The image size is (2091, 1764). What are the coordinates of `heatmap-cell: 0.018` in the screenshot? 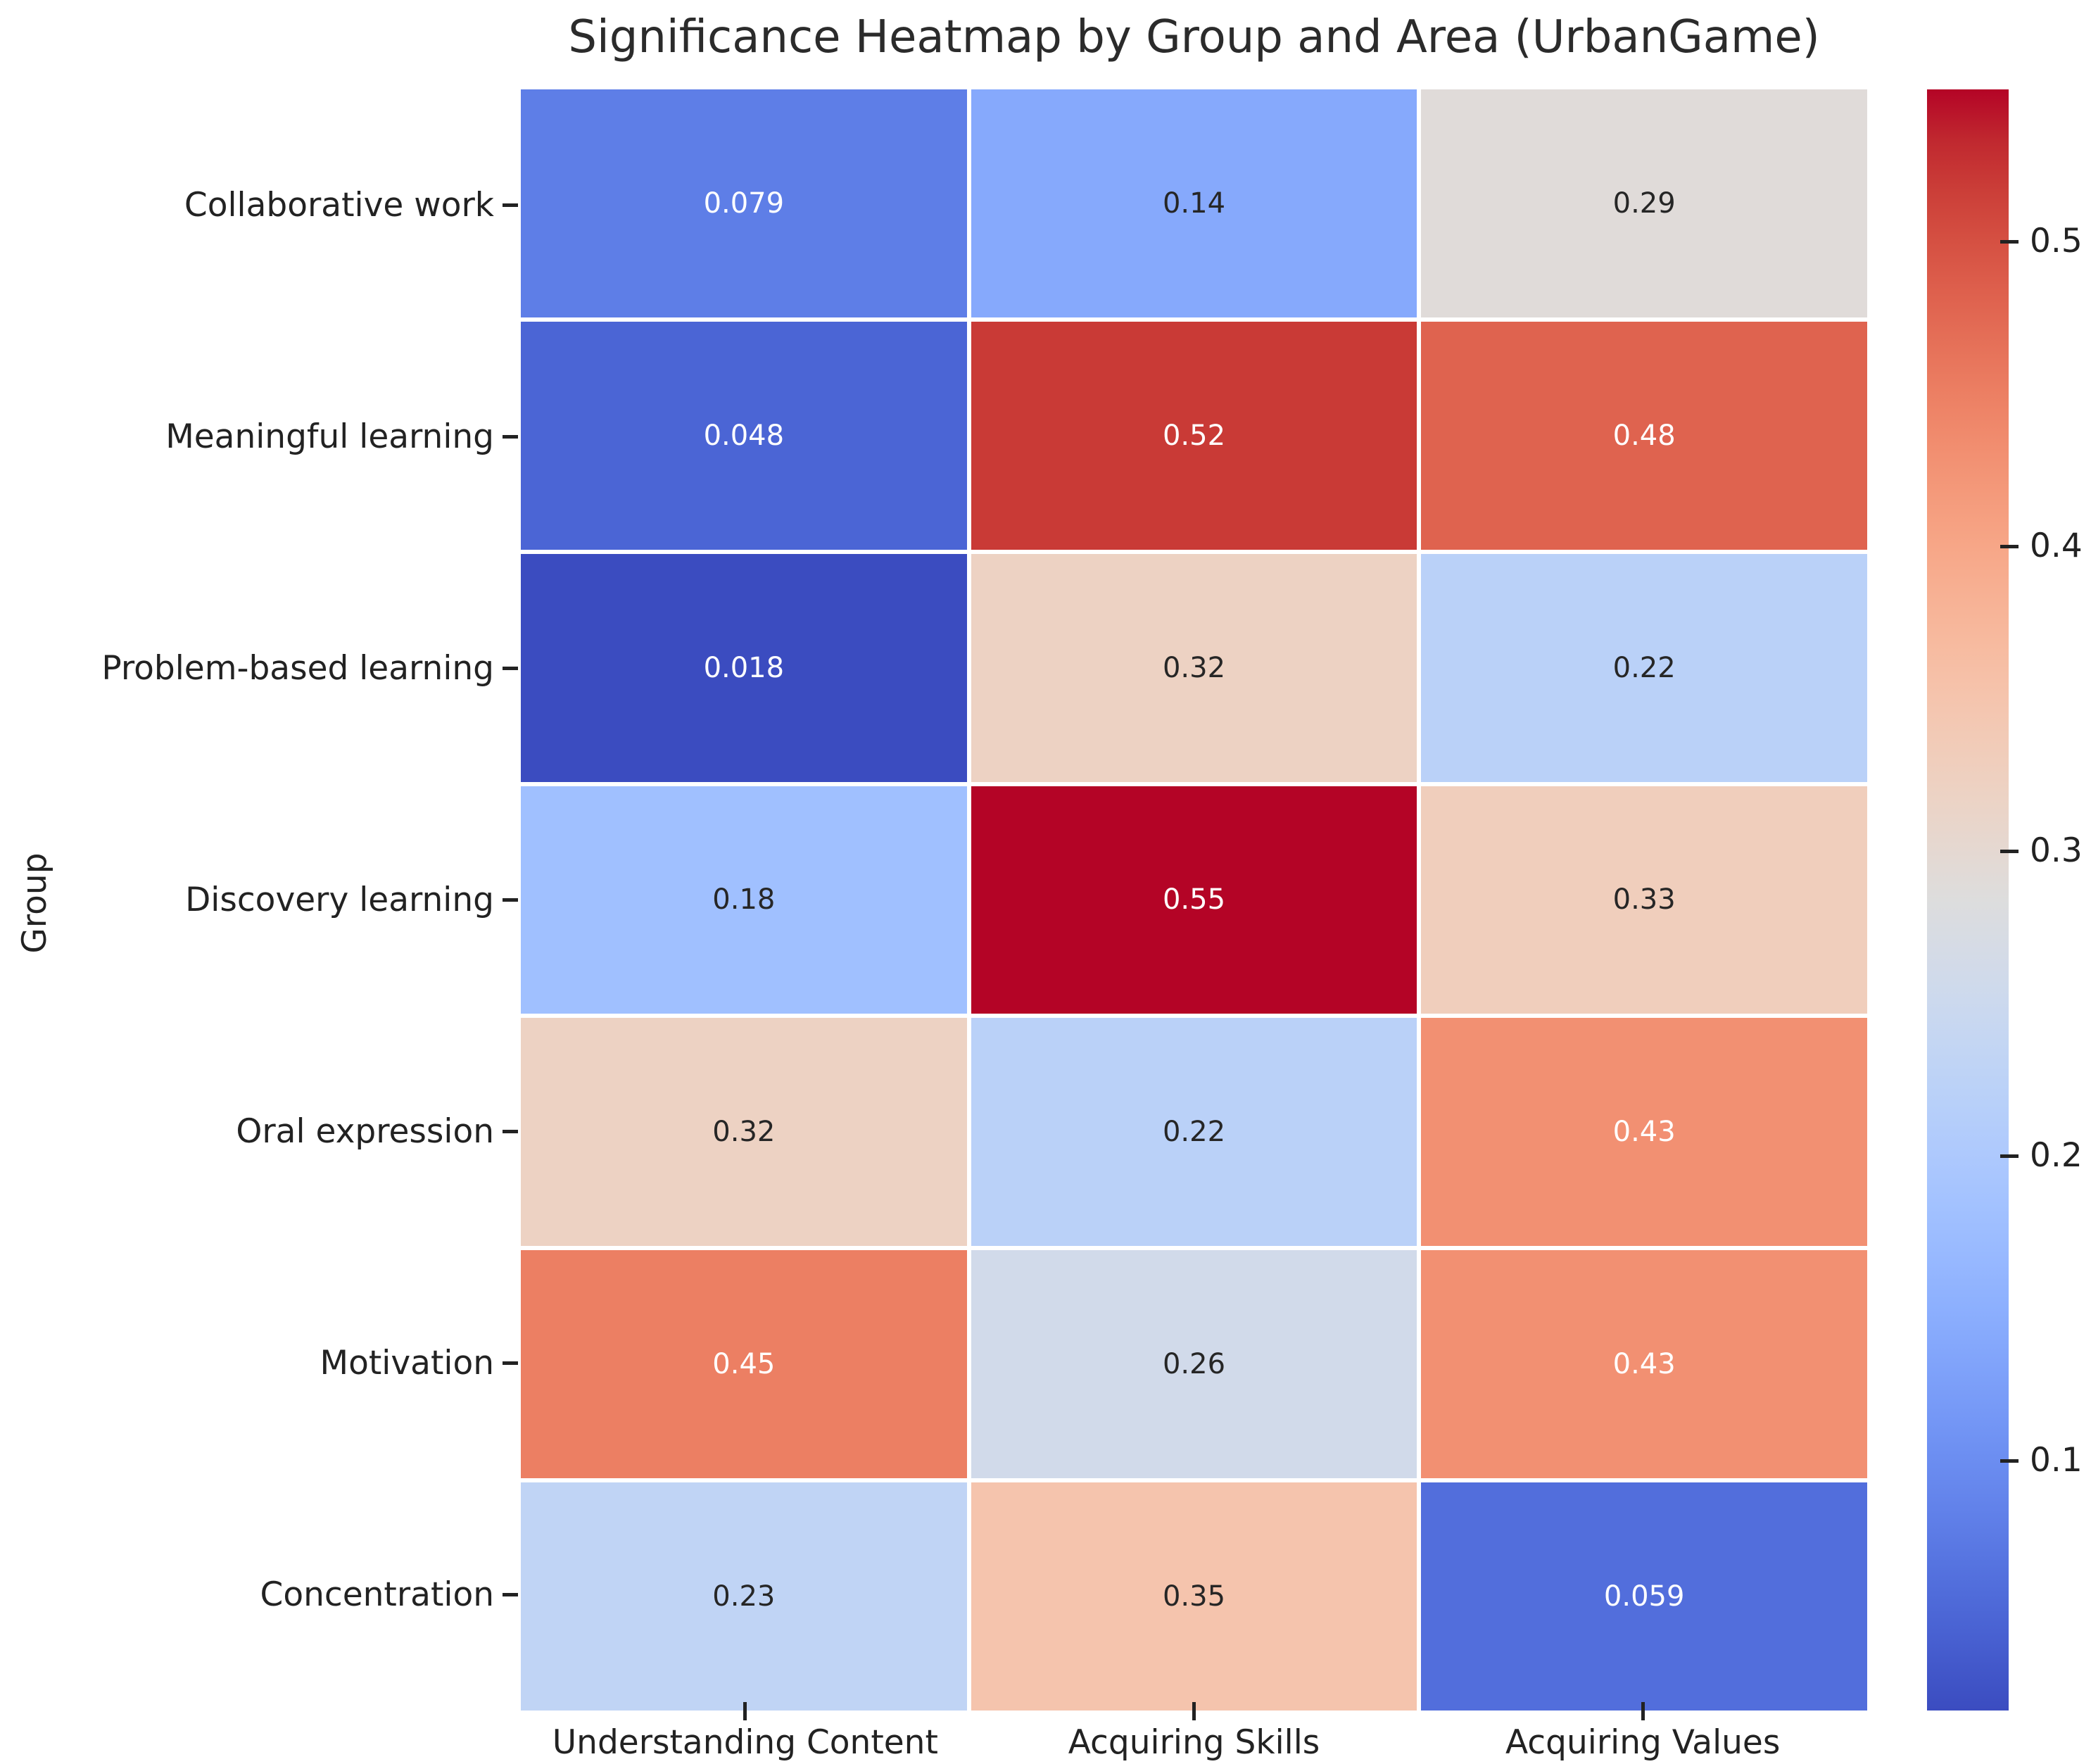 It's located at (744, 667).